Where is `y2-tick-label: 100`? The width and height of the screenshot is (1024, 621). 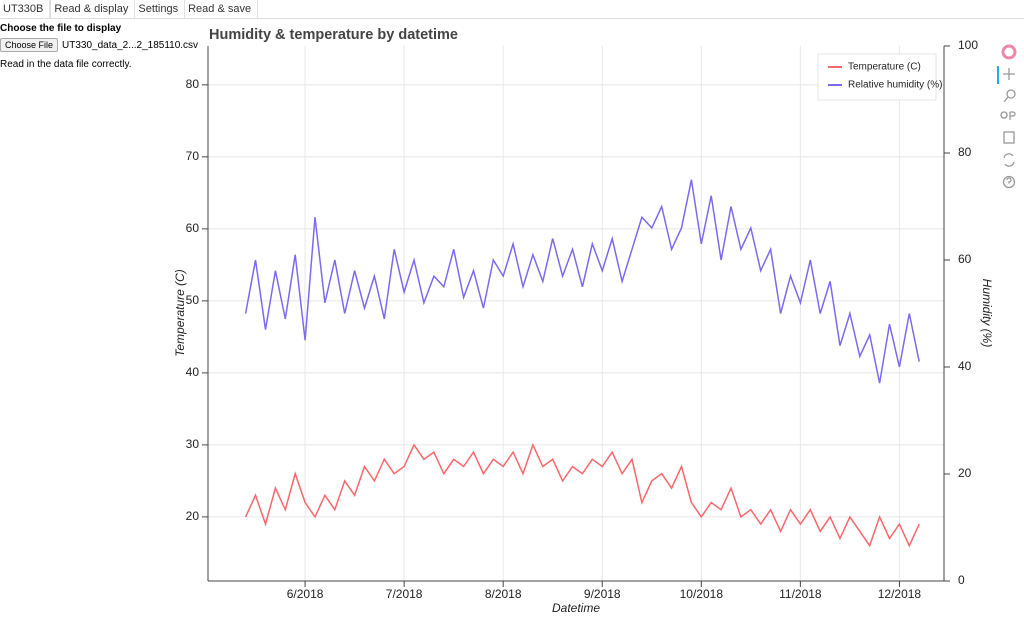
y2-tick-label: 100 is located at coordinates (968, 45).